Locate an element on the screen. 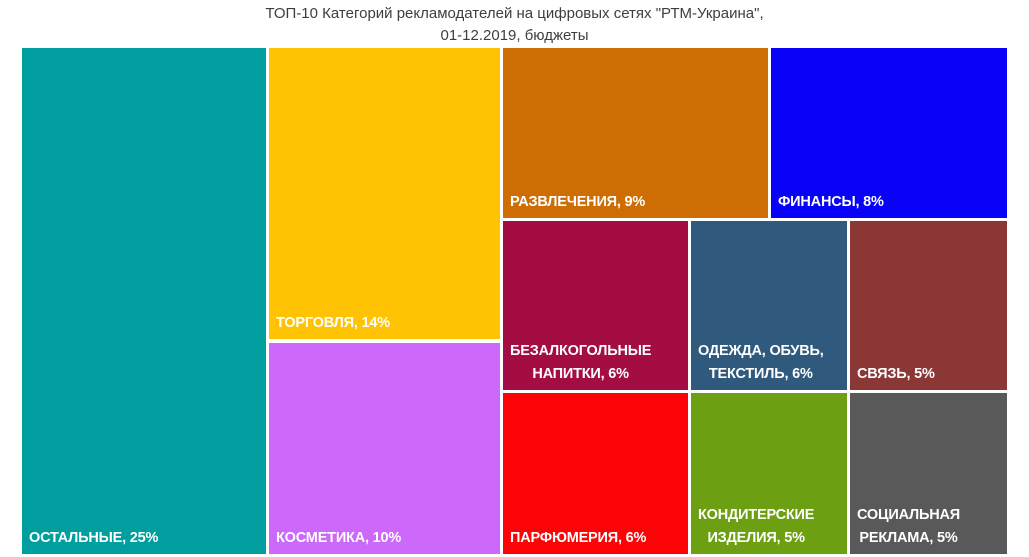  treemap-cell-torgovlya: ТОРГОВЛЯ, 14% is located at coordinates (384, 193).